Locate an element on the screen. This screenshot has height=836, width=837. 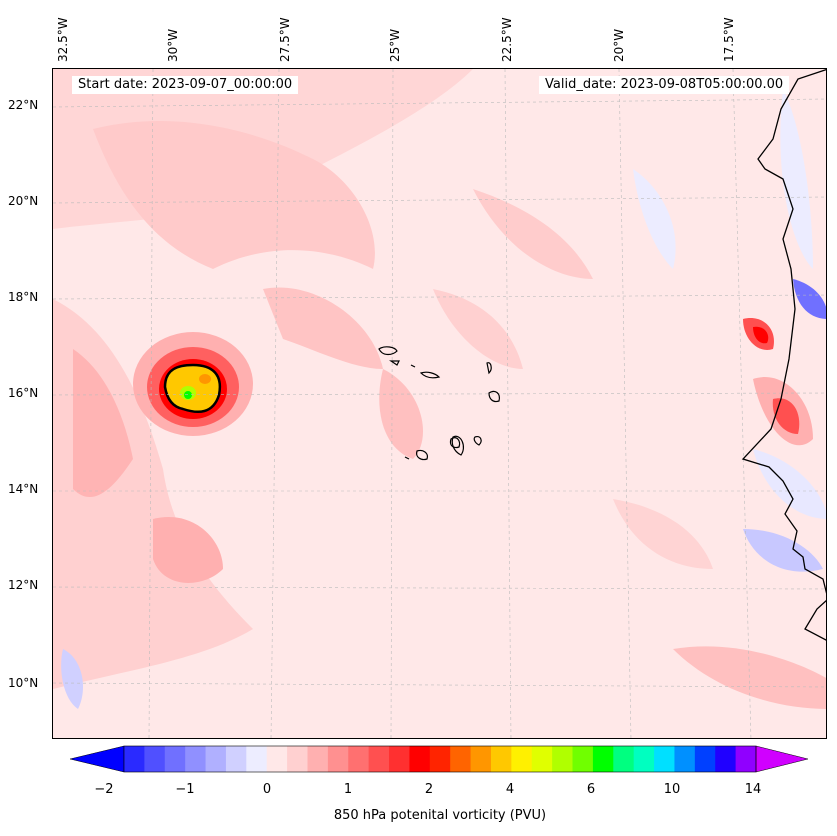
lon-label: 32.5°W is located at coordinates (63, 39).